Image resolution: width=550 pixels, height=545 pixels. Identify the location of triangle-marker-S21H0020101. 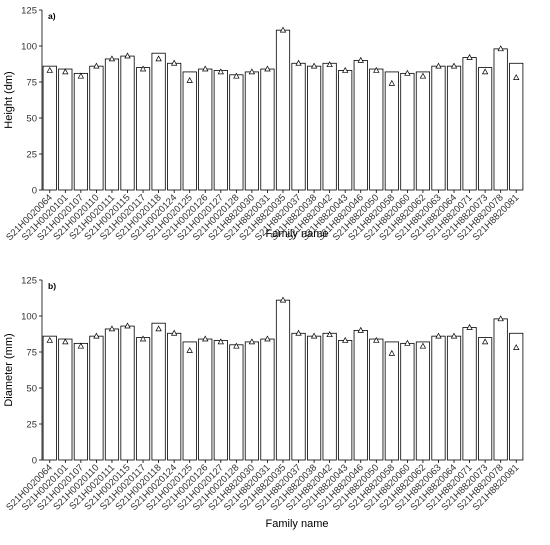
(65, 71).